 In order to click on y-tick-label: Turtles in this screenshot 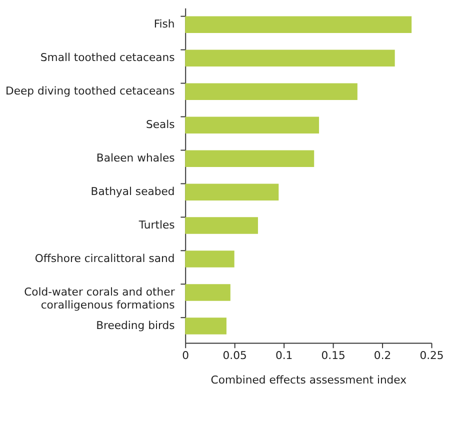, I will do `click(157, 225)`.